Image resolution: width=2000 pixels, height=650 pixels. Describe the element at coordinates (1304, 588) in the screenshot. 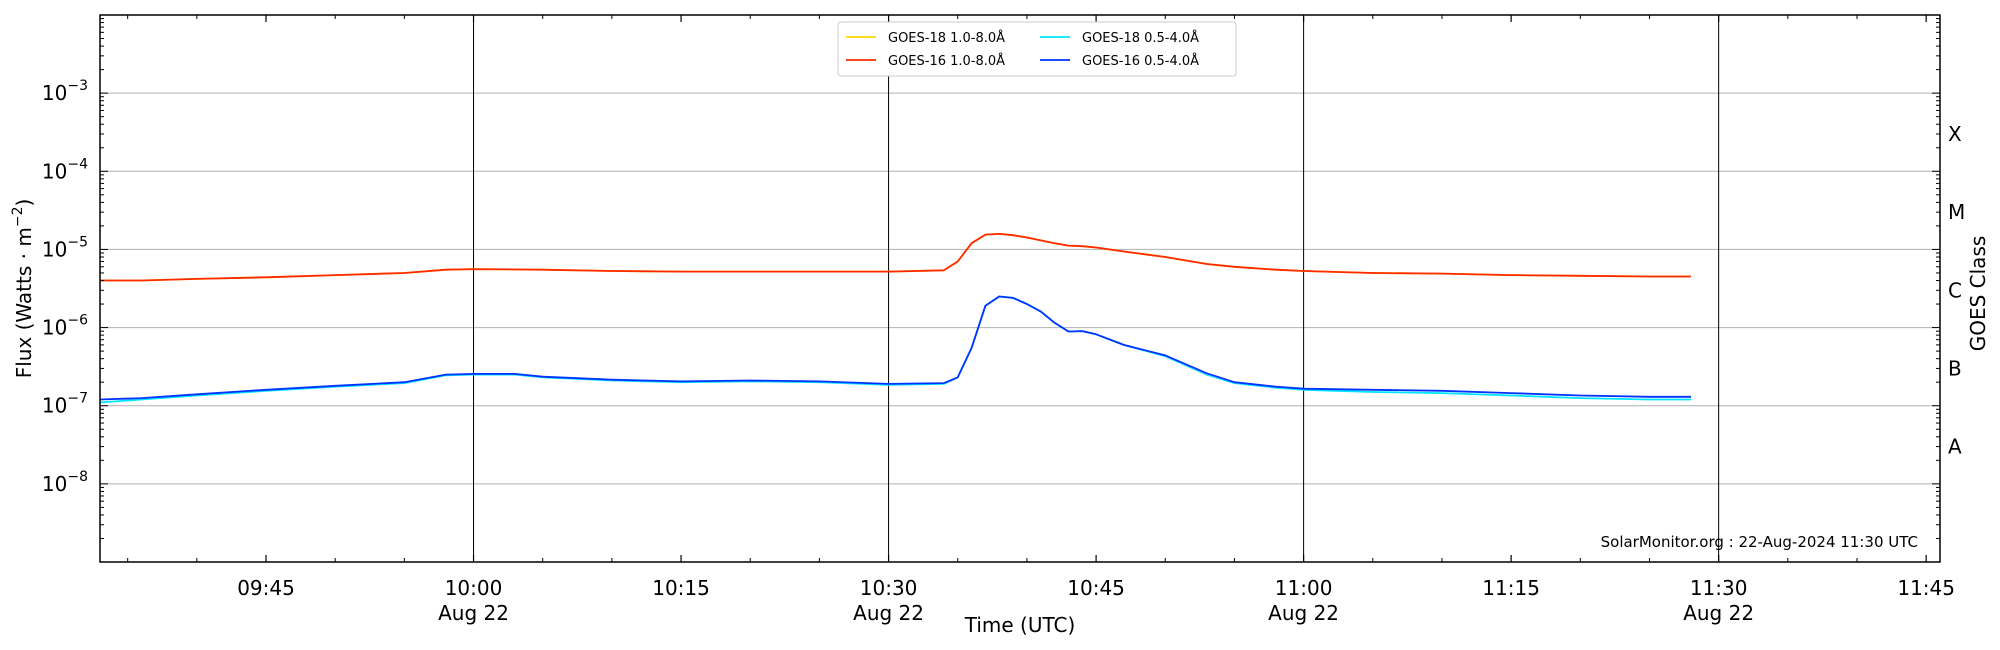

I see `x-tick-label: 11:00` at that location.